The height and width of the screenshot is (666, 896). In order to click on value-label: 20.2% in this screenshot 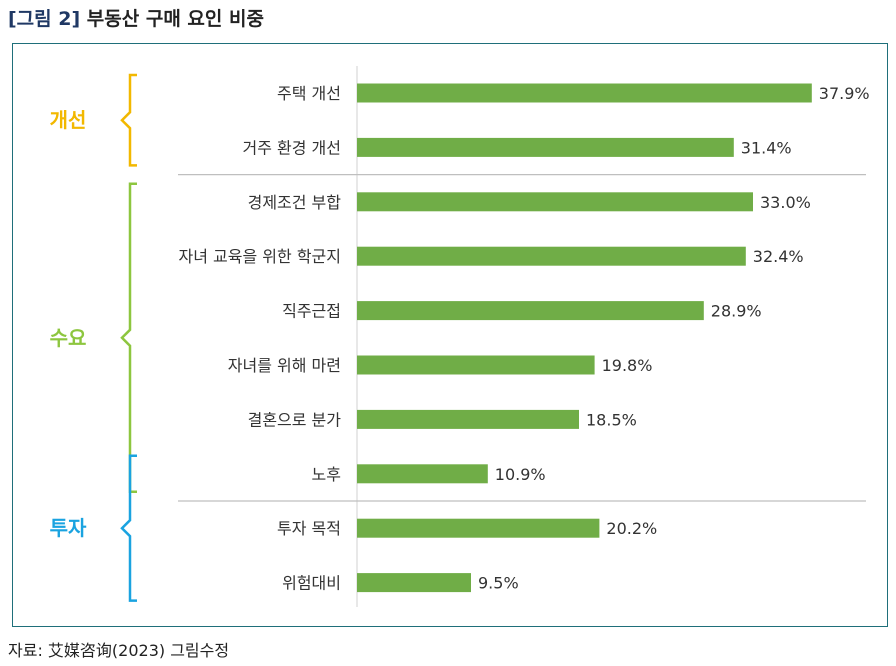, I will do `click(631, 528)`.